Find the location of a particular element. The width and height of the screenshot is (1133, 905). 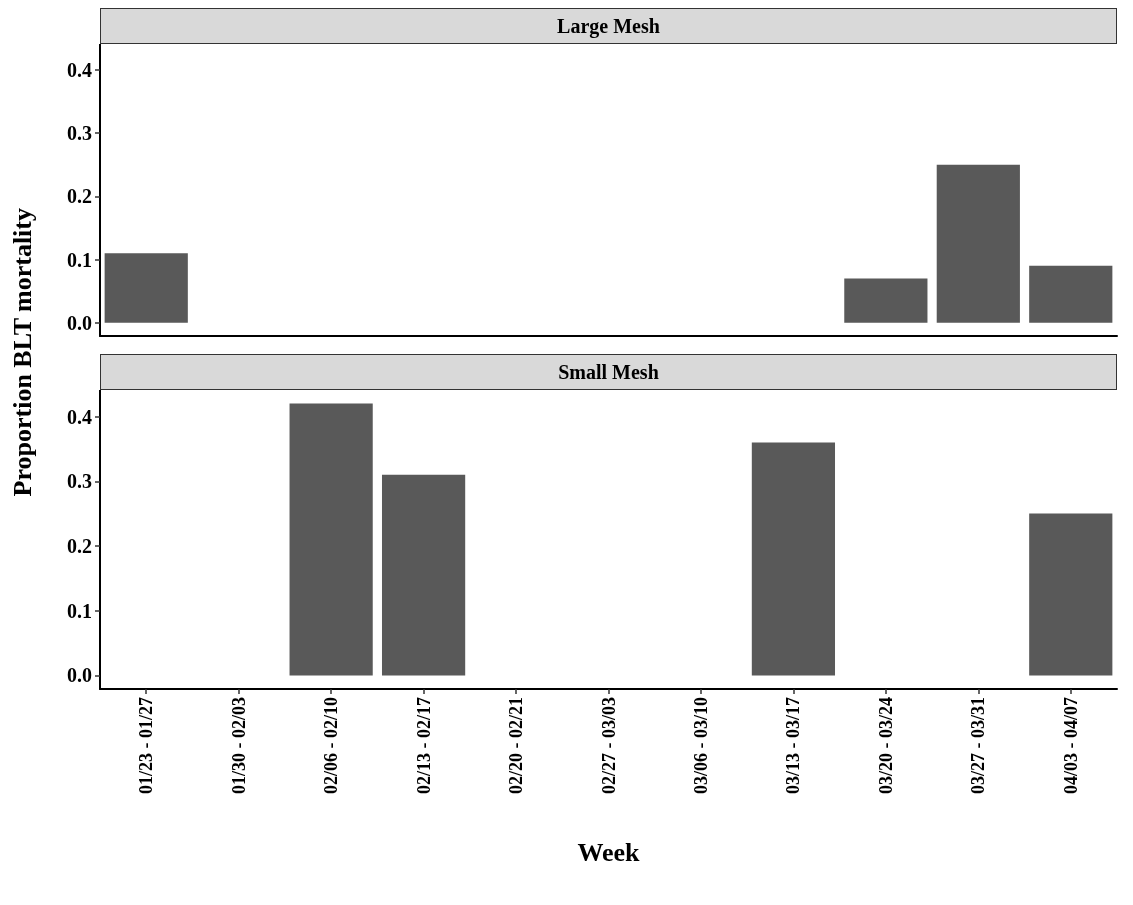

chart-title: Large Mesh is located at coordinates (608, 26).